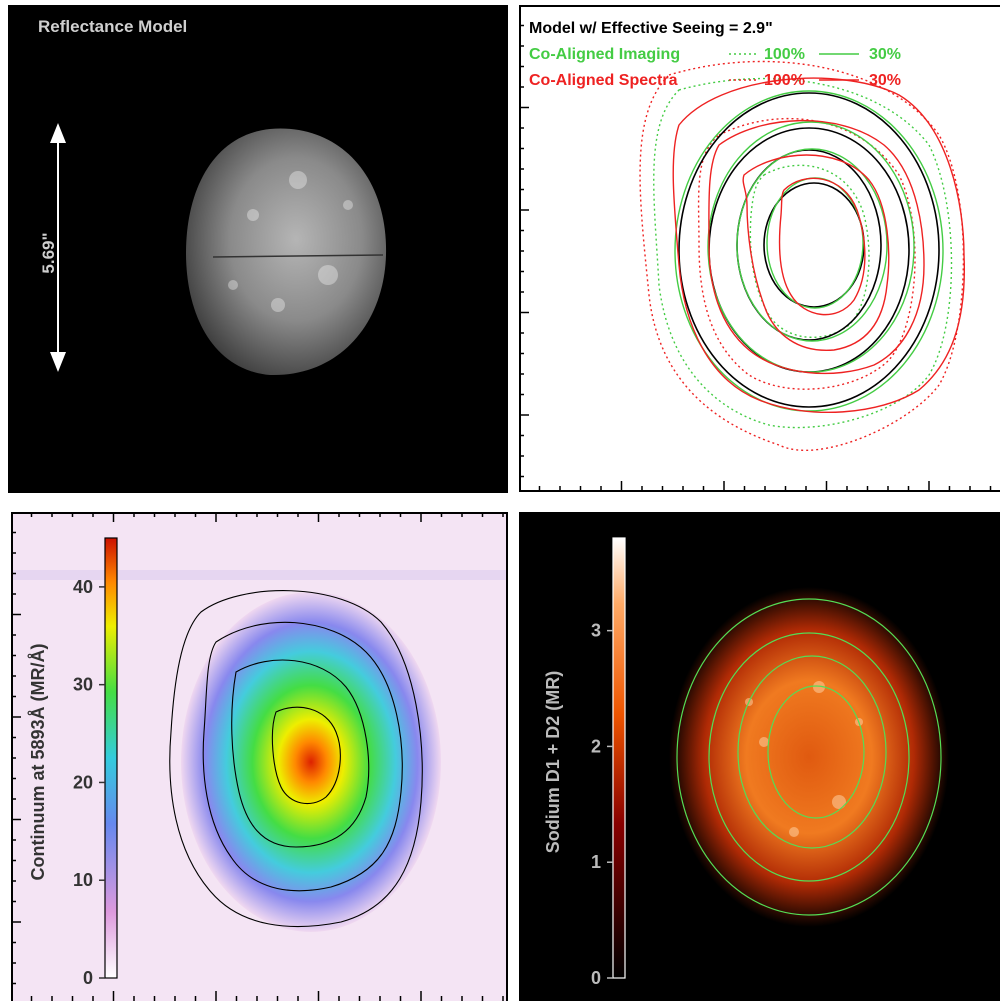 Image resolution: width=1000 pixels, height=1001 pixels. I want to click on sodium-contours, so click(809, 757).